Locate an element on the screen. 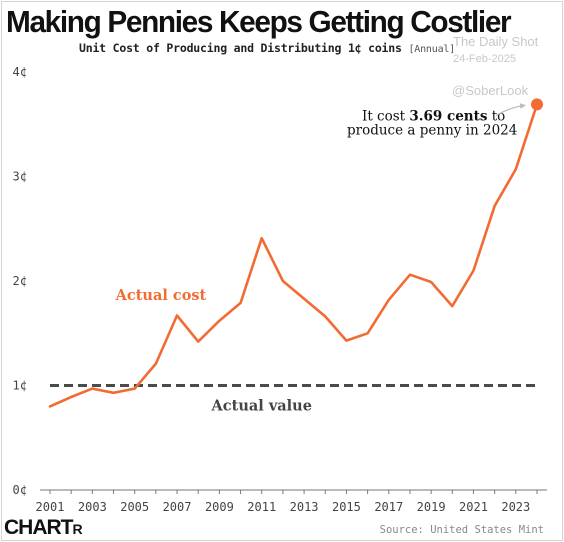 The width and height of the screenshot is (564, 542). y-tick-label: 2¢ is located at coordinates (20, 281).